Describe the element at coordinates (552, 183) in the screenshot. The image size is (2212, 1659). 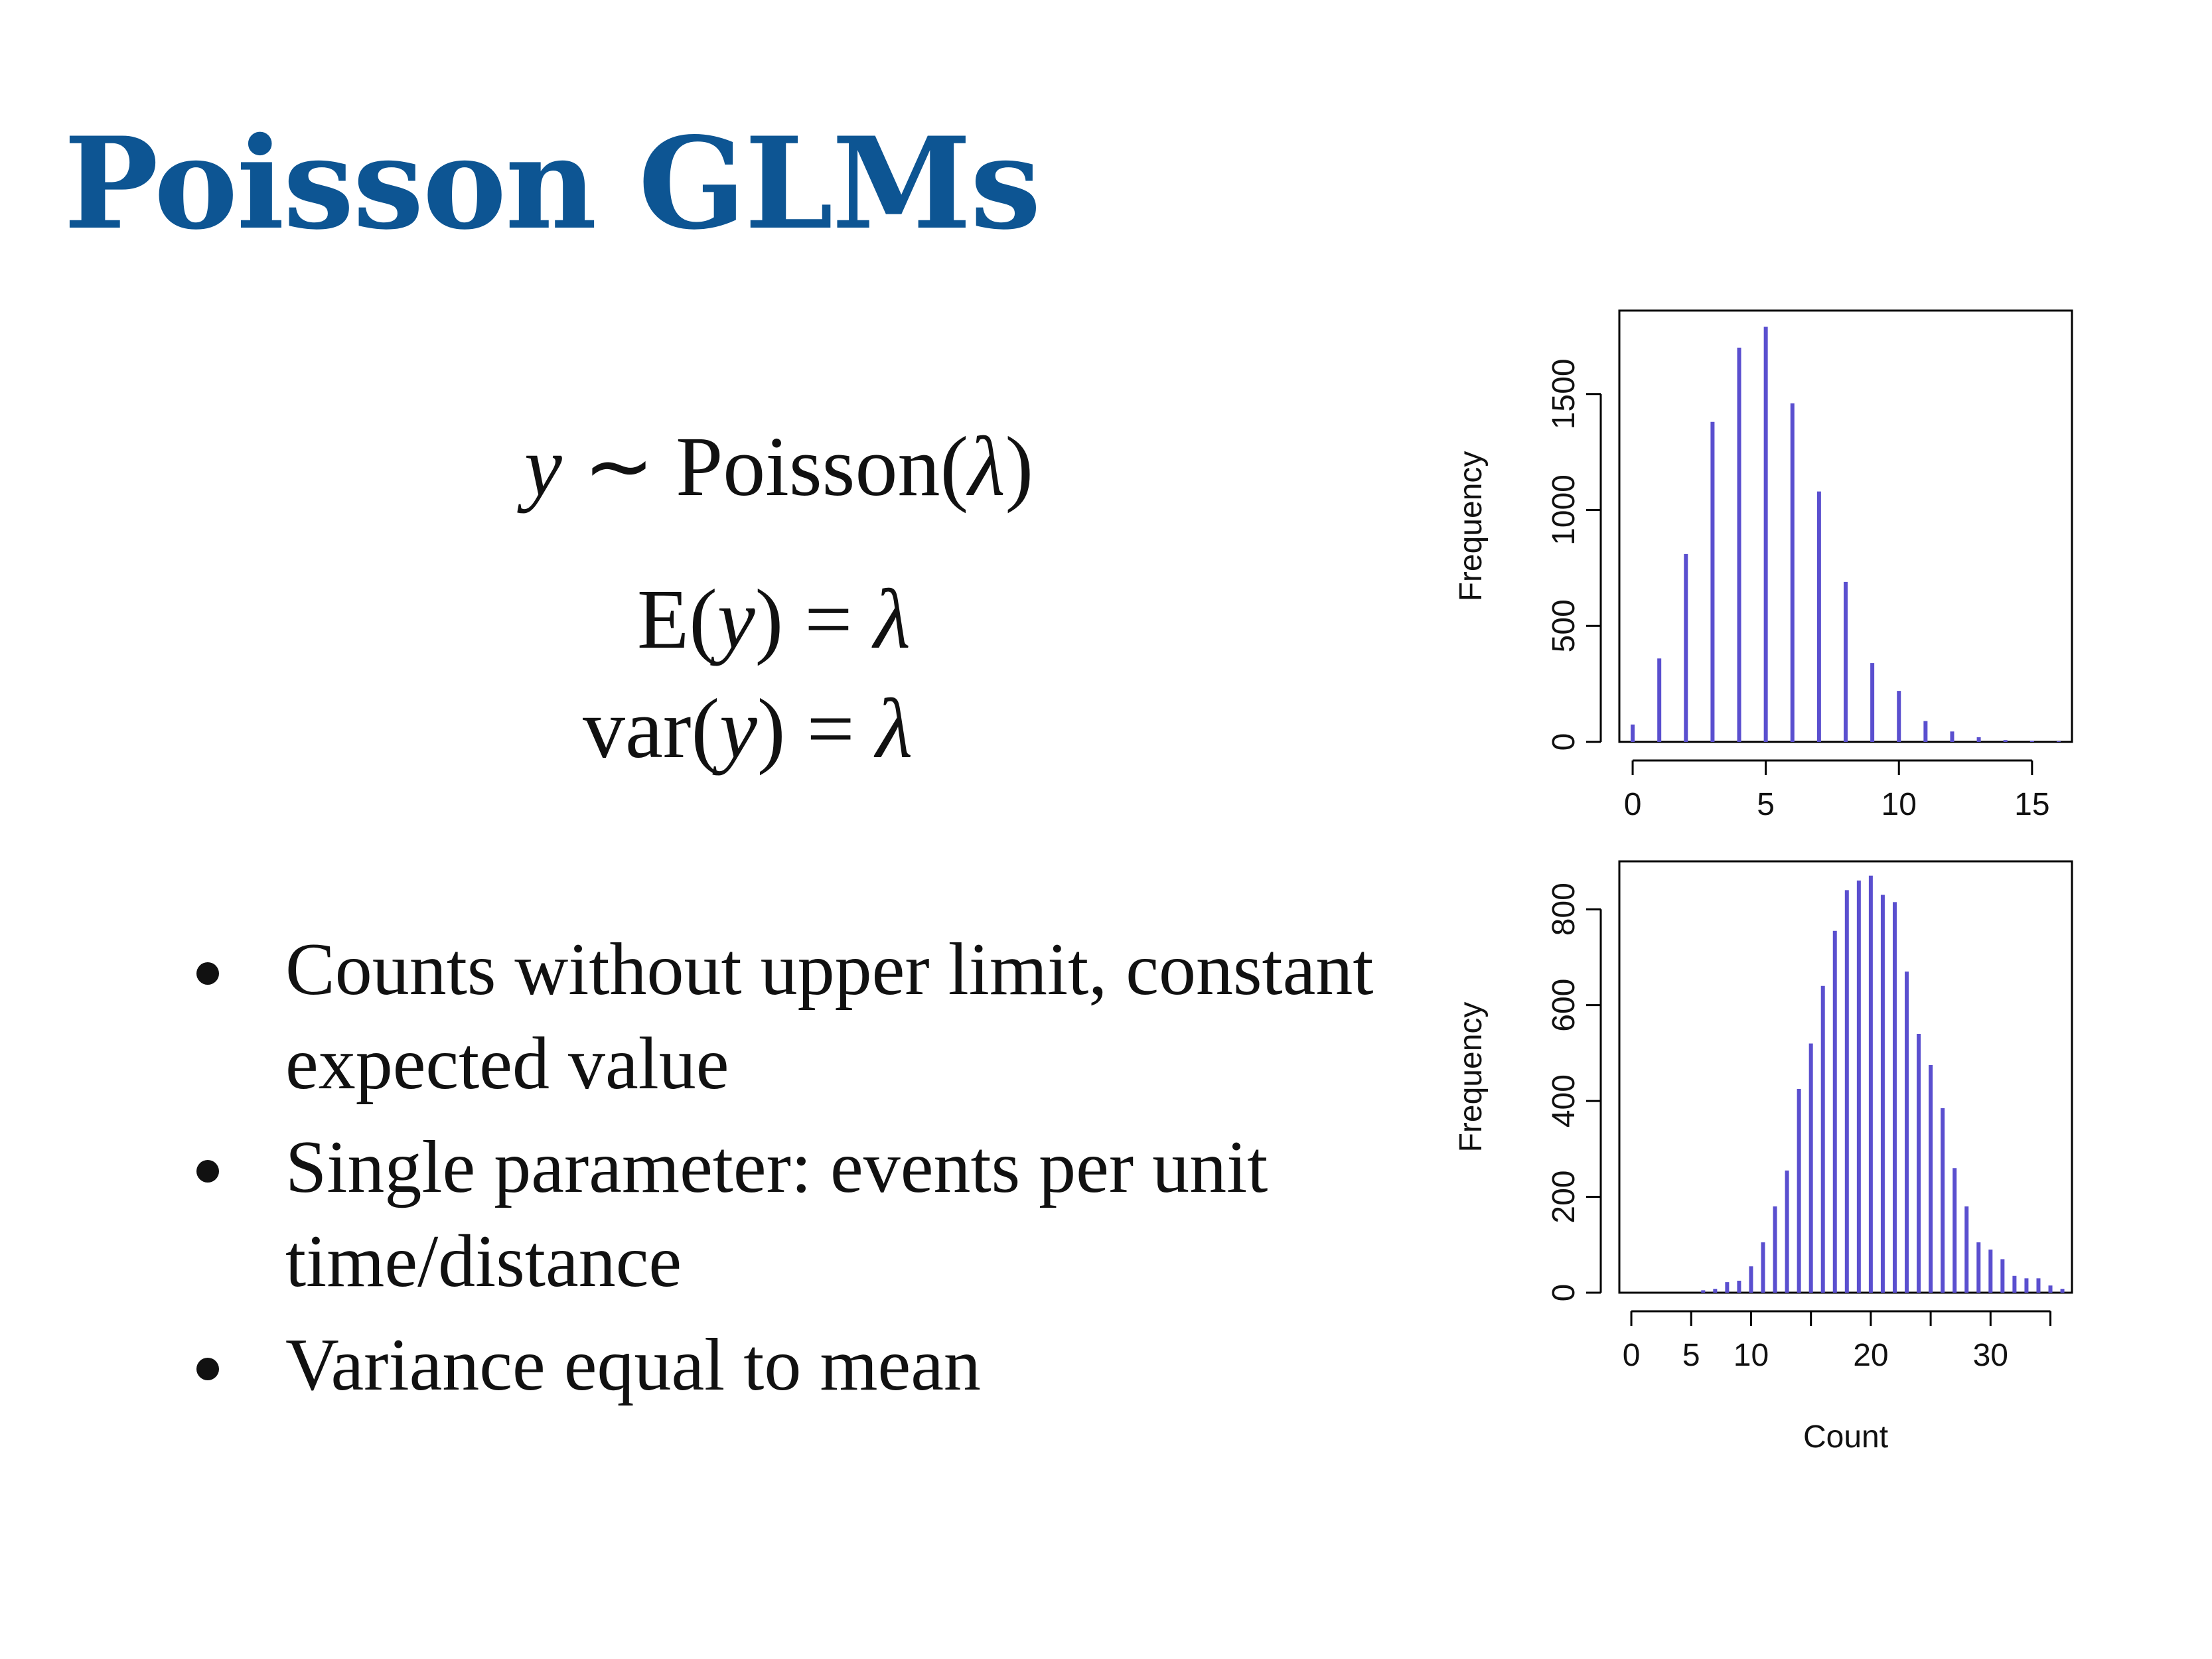
I see `page-title: Poisson GLMs` at that location.